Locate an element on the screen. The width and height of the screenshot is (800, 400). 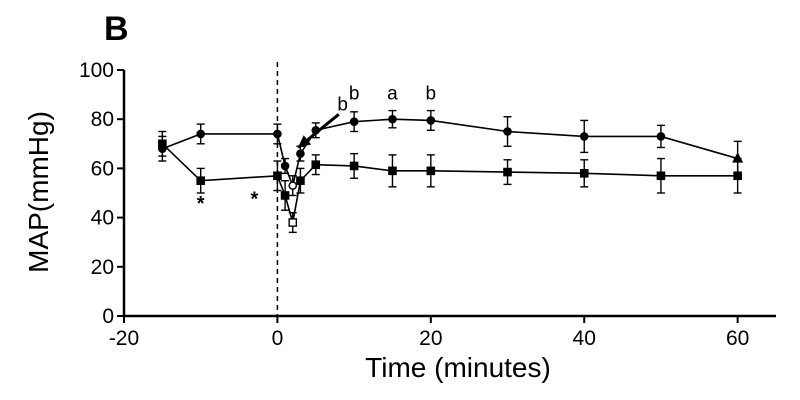
panel-label: B is located at coordinates (116, 29).